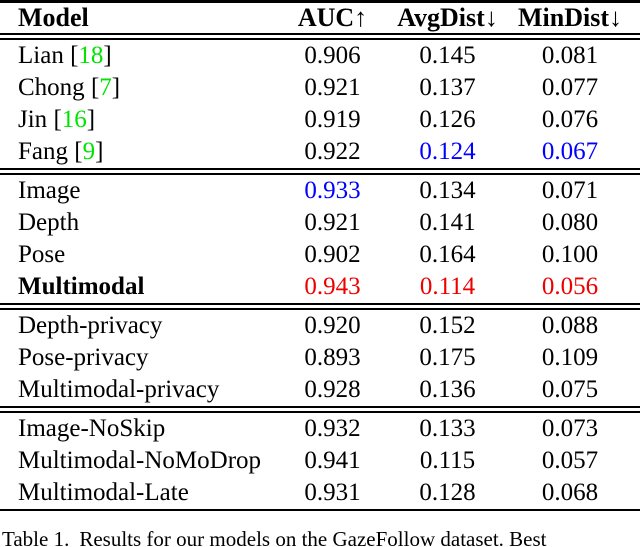 The image size is (640, 547). I want to click on model-cell: Lian [18], so click(65, 55).